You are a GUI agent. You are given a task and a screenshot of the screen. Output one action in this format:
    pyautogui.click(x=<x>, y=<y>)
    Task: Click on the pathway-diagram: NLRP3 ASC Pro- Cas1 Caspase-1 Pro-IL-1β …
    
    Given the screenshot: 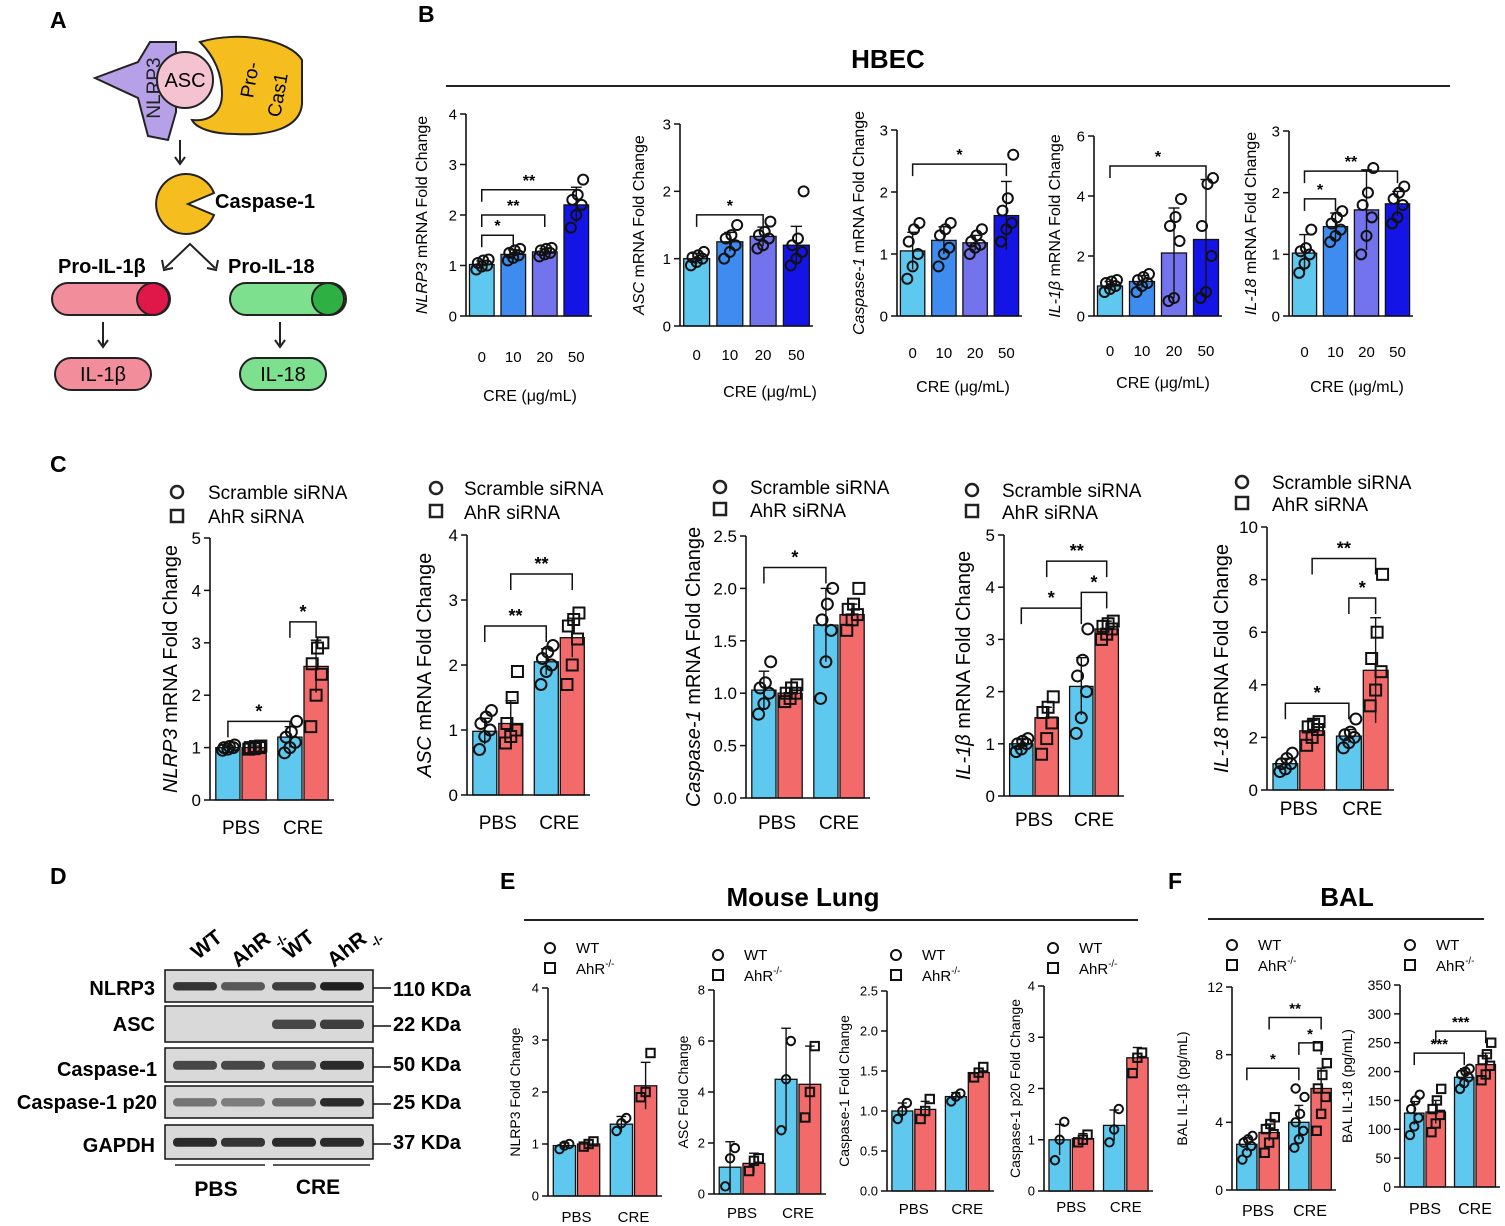 What is the action you would take?
    pyautogui.click(x=199, y=213)
    